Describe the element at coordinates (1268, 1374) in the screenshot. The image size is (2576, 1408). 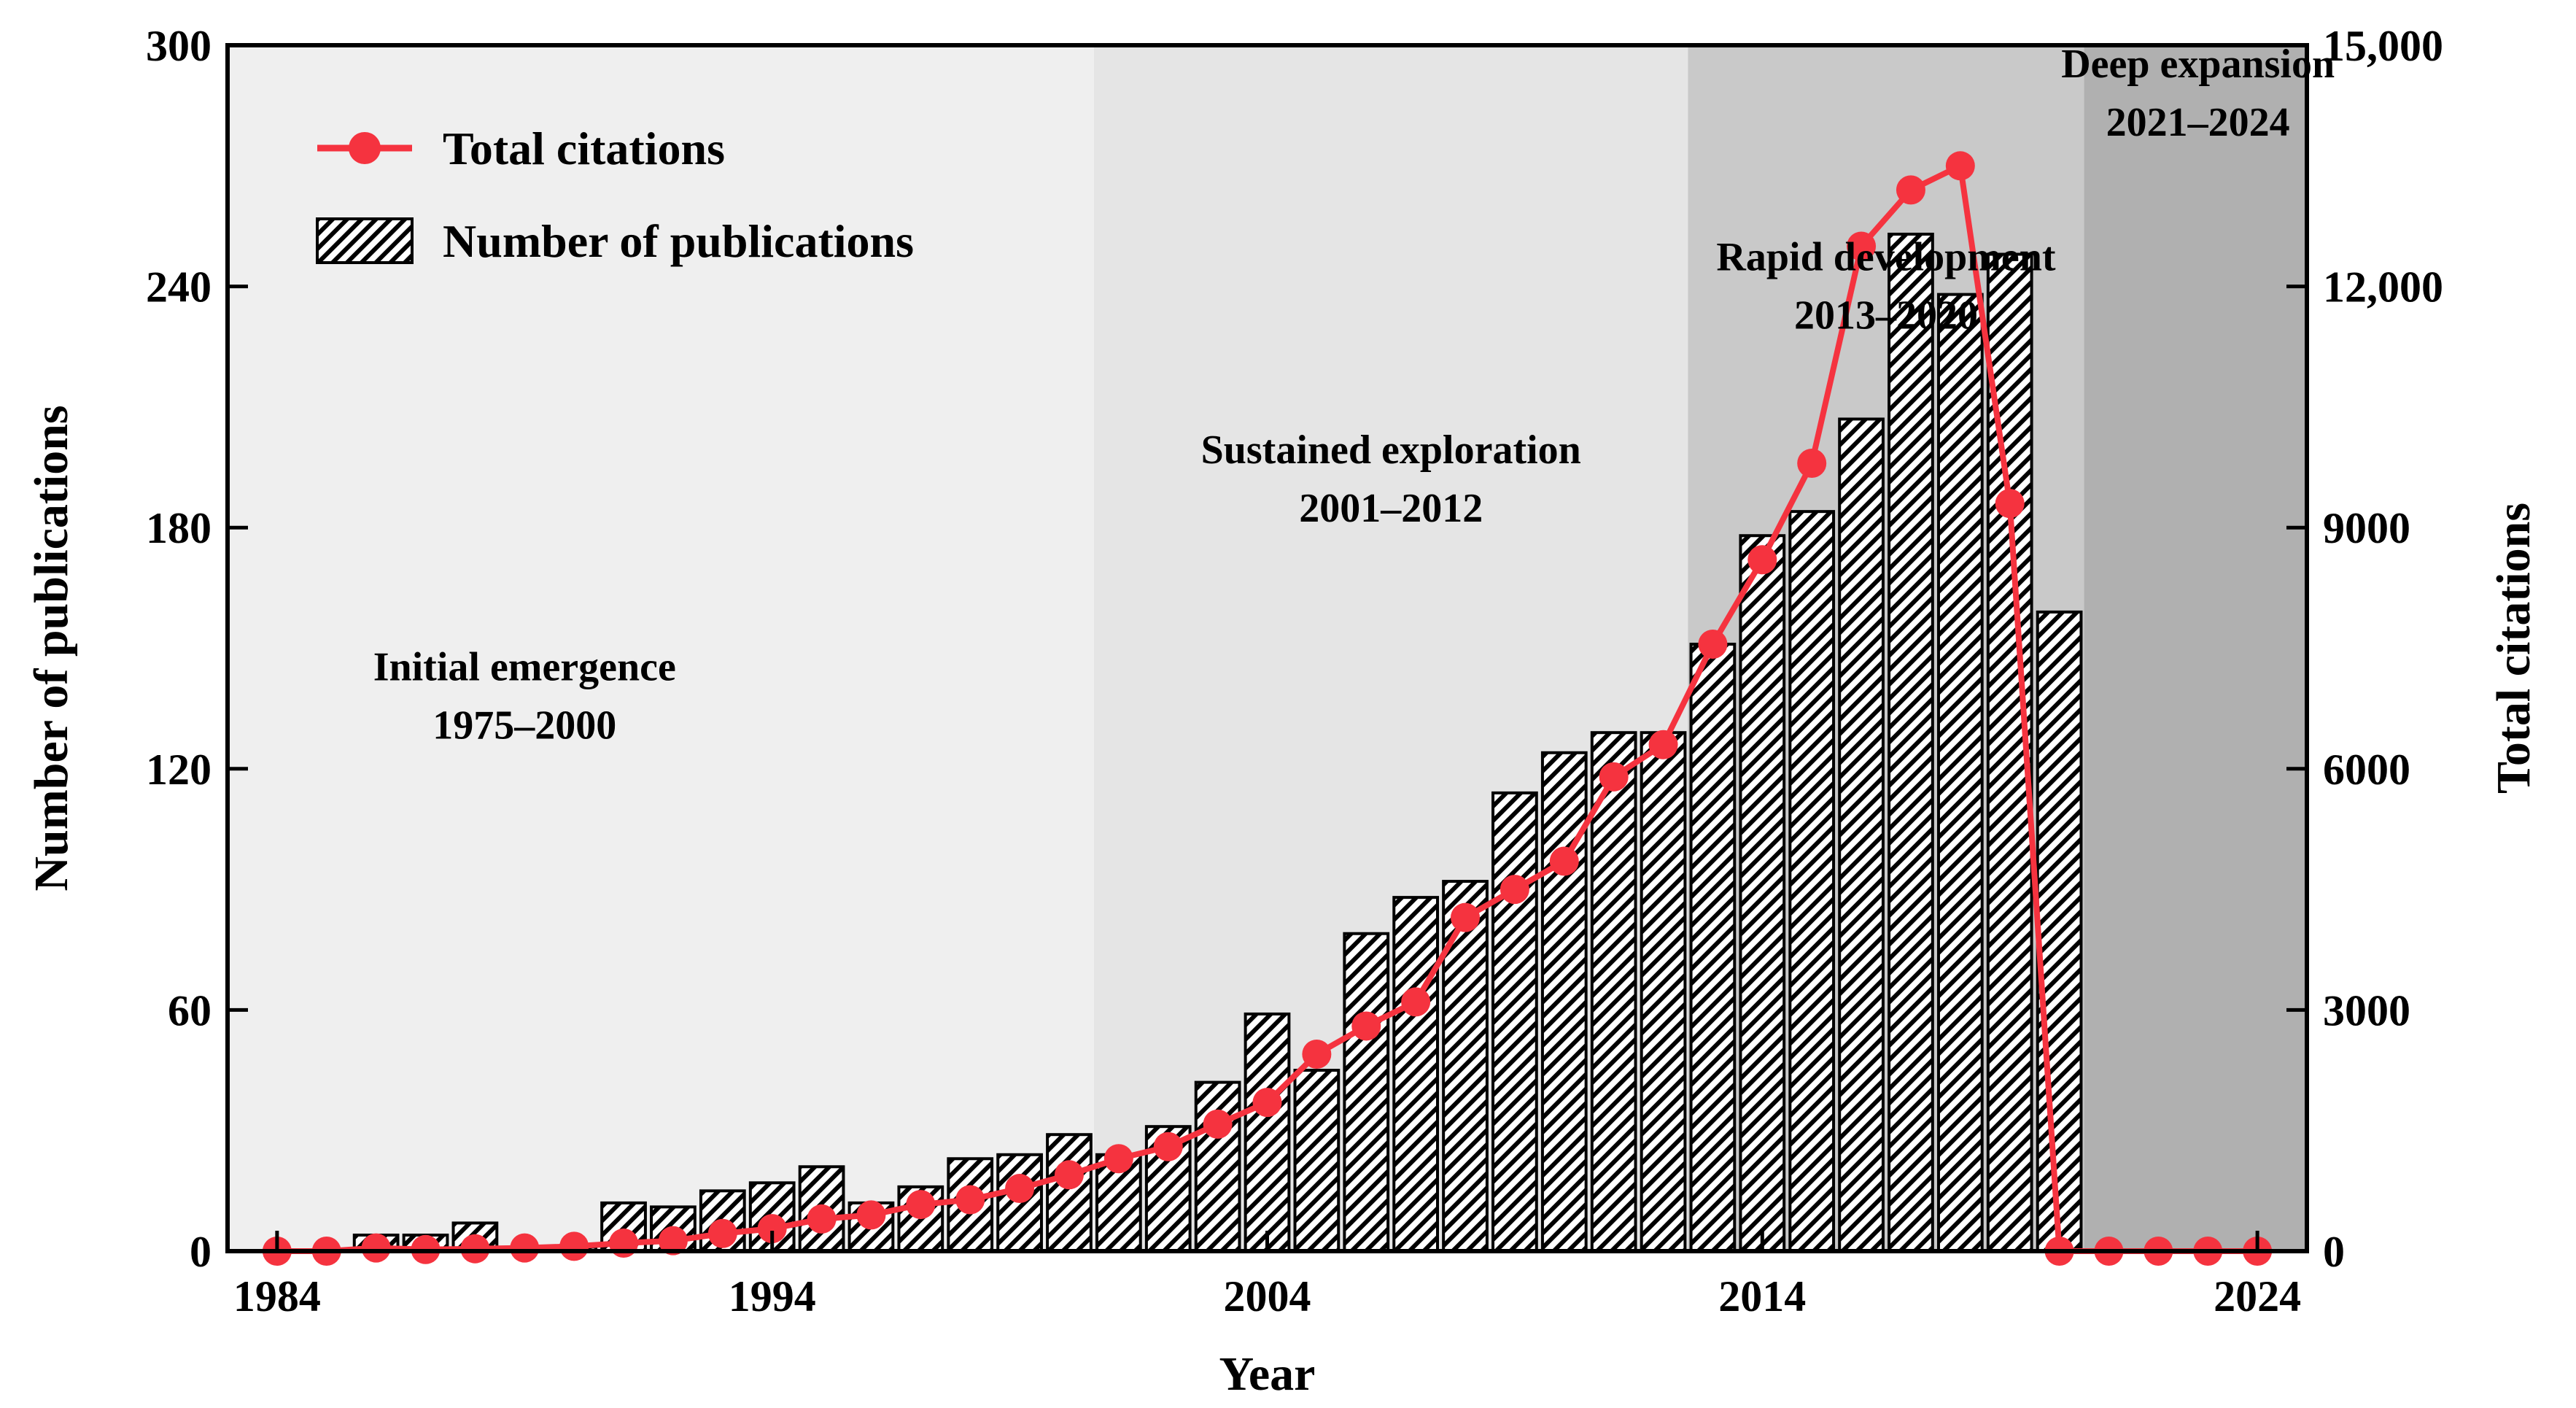
I see `x-axis-title: Year` at that location.